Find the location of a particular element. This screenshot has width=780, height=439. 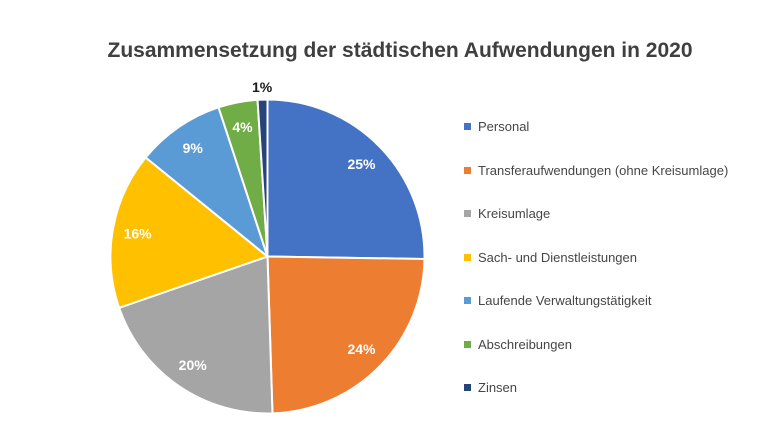

legend-label: Kreisumlage is located at coordinates (514, 214).